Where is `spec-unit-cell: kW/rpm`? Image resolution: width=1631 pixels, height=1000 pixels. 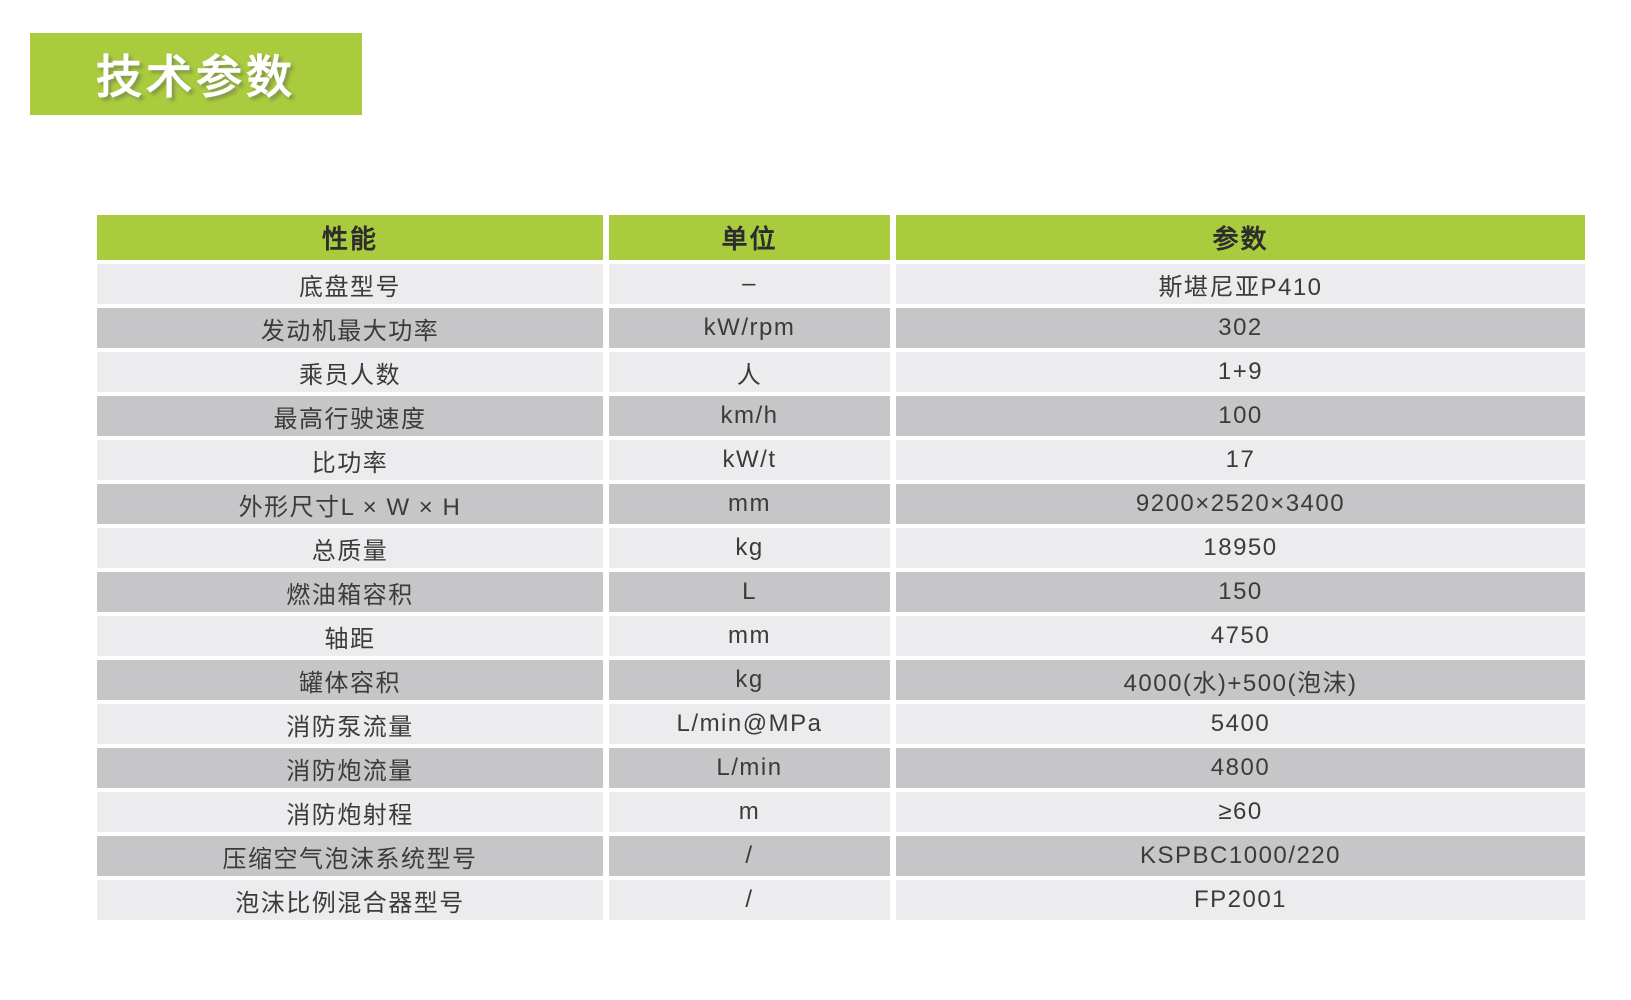 spec-unit-cell: kW/rpm is located at coordinates (749, 328).